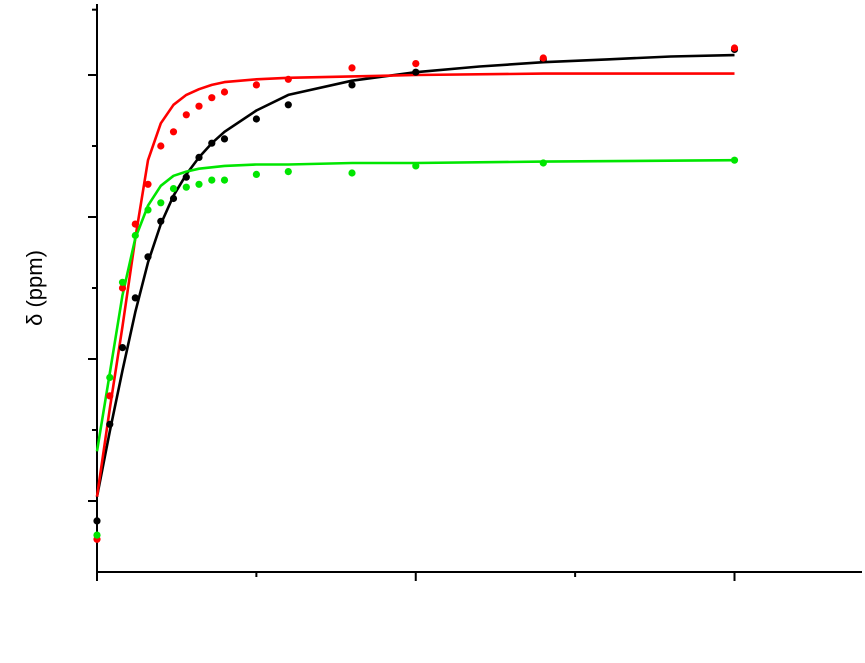 This screenshot has width=865, height=663. Describe the element at coordinates (34, 288) in the screenshot. I see `y-axis-label: δ (ppm)` at that location.